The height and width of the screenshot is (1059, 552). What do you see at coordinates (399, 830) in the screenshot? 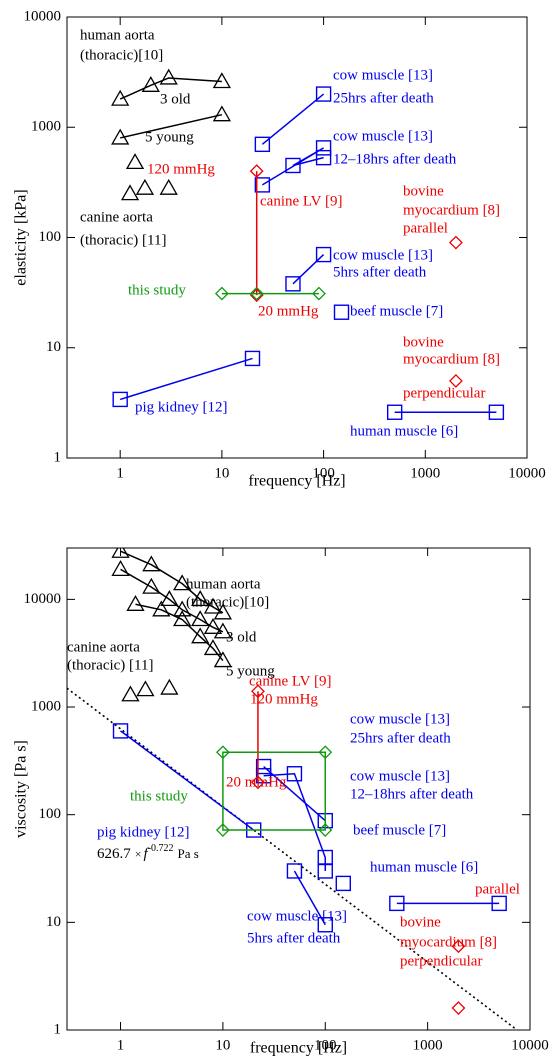
I see `annotation: beef muscle [7]` at bounding box center [399, 830].